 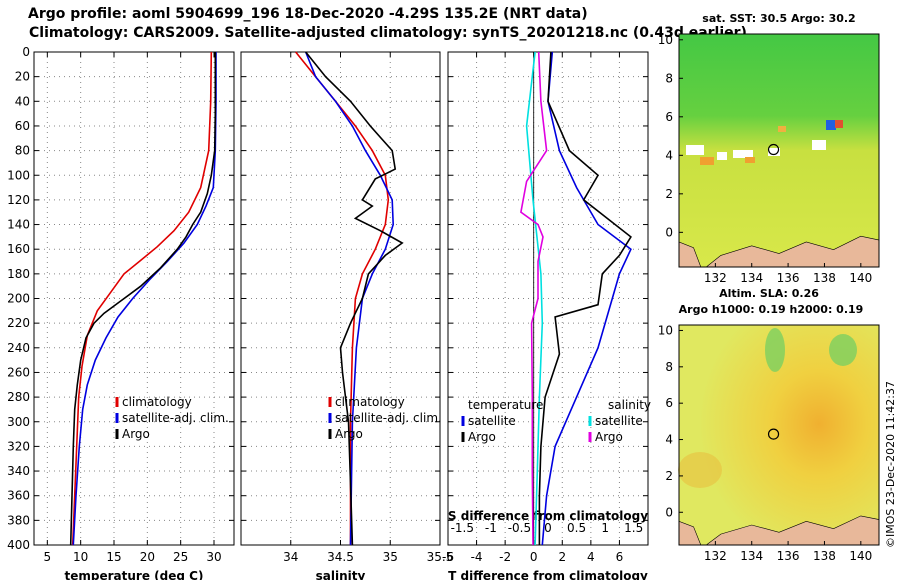 I want to click on x-tick-label: 2, so click(x=562, y=557).